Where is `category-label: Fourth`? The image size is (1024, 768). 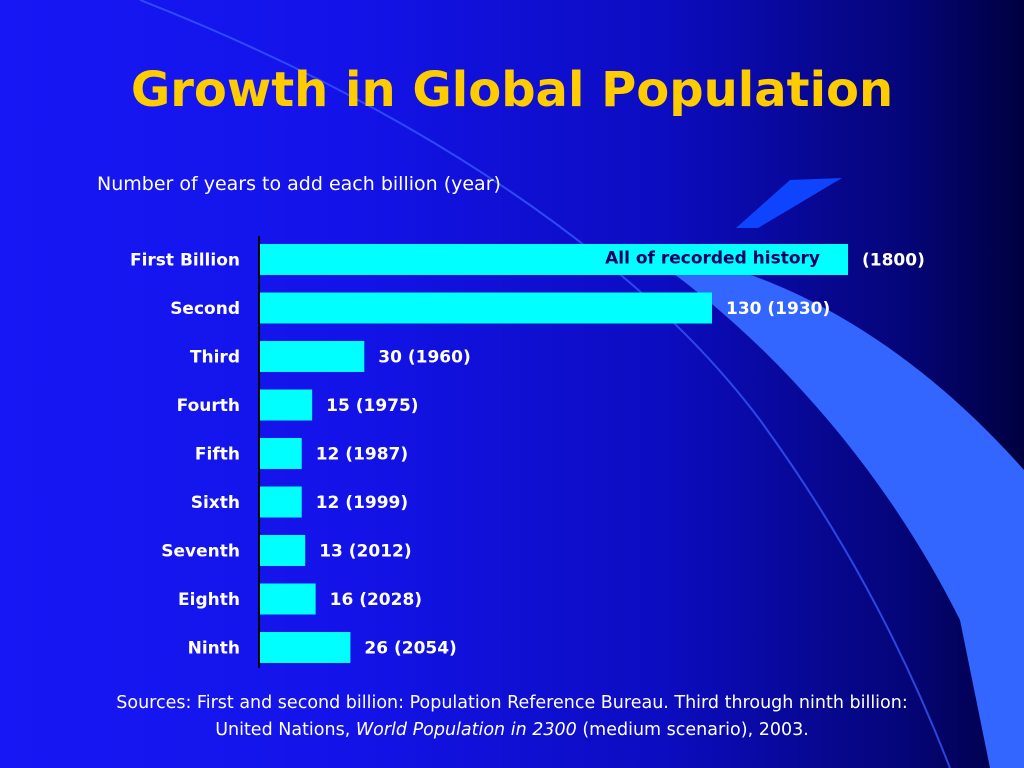 category-label: Fourth is located at coordinates (208, 406).